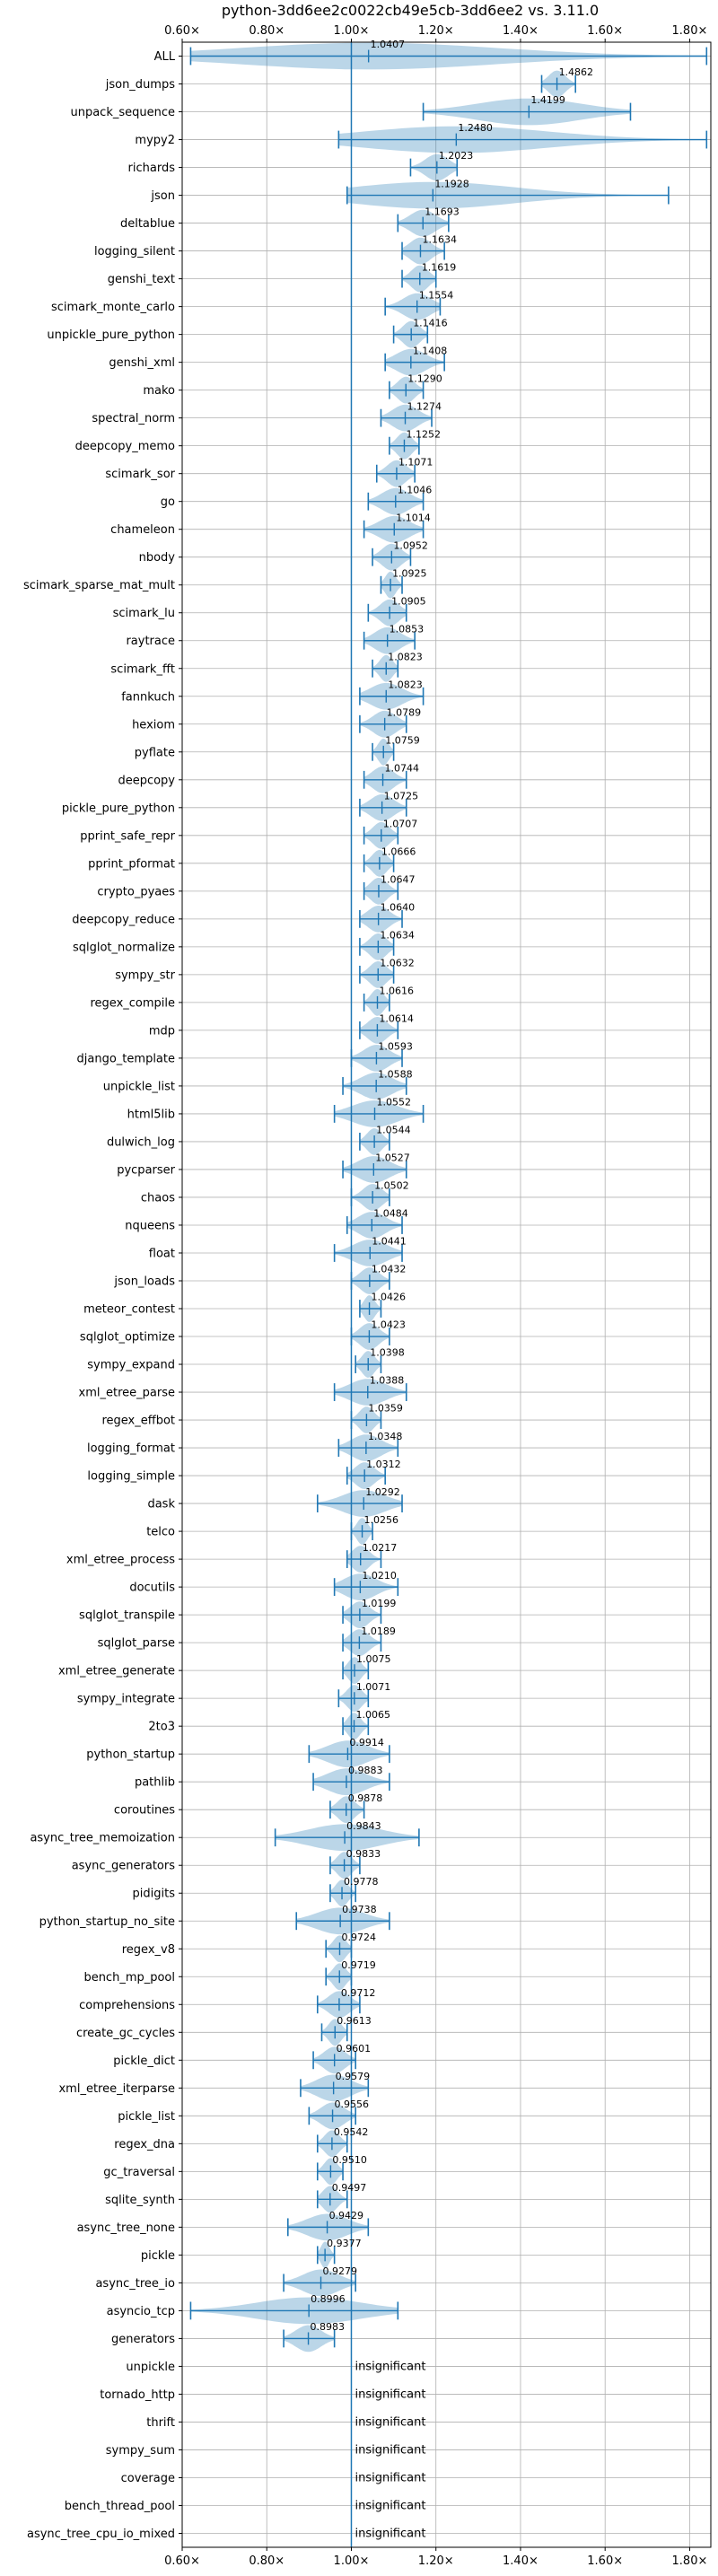 The image size is (718, 2576). What do you see at coordinates (161, 1504) in the screenshot?
I see `benchmark-label: dask` at bounding box center [161, 1504].